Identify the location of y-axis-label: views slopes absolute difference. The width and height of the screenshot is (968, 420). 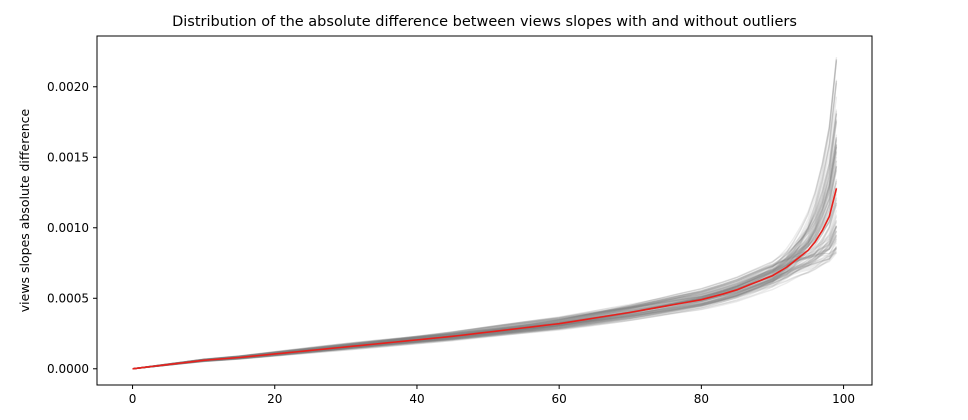
(24, 210).